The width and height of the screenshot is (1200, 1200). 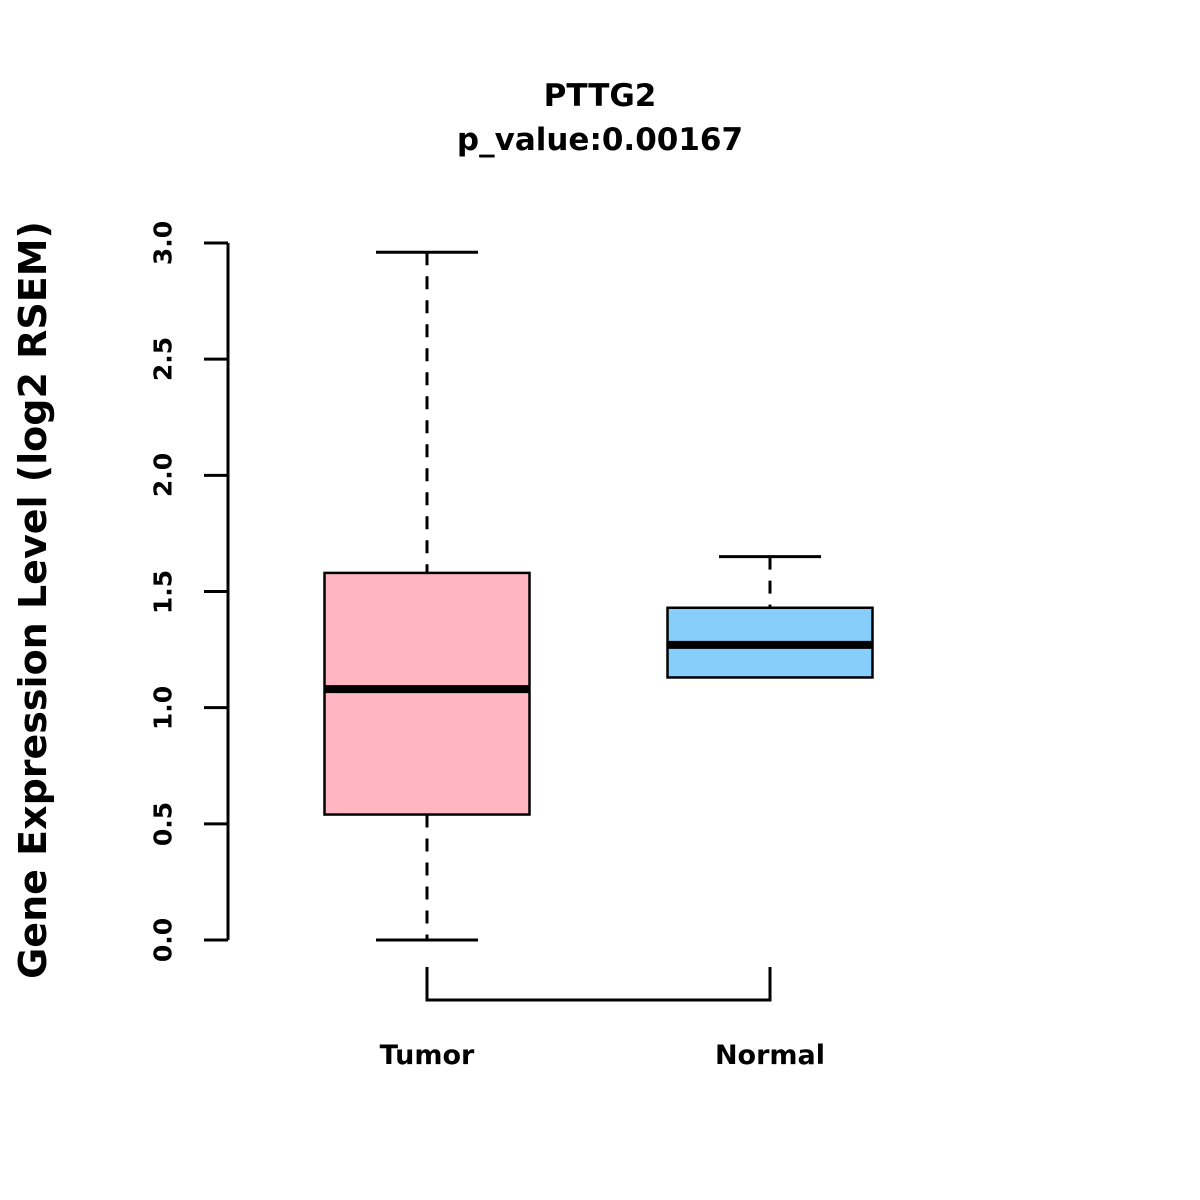 I want to click on y-tick-label: 1.0, so click(x=163, y=707).